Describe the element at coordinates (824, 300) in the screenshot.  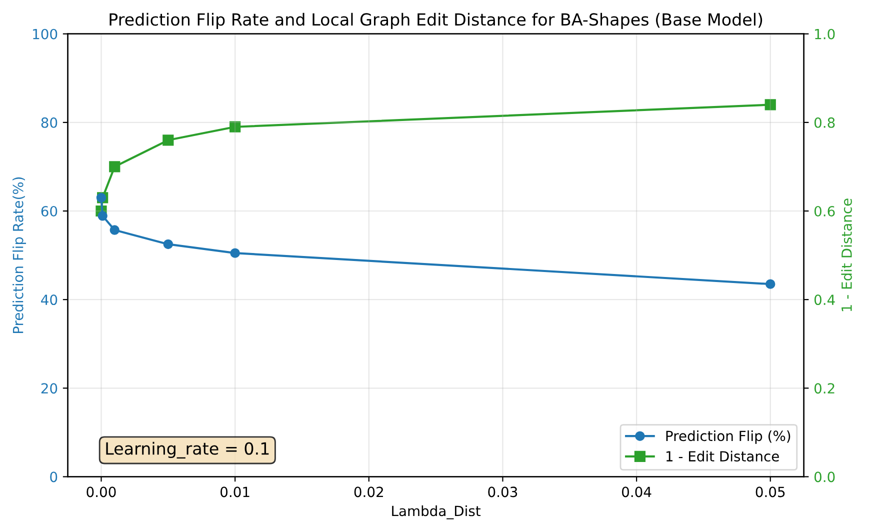
I see `y2-tick-label: 0.4` at that location.